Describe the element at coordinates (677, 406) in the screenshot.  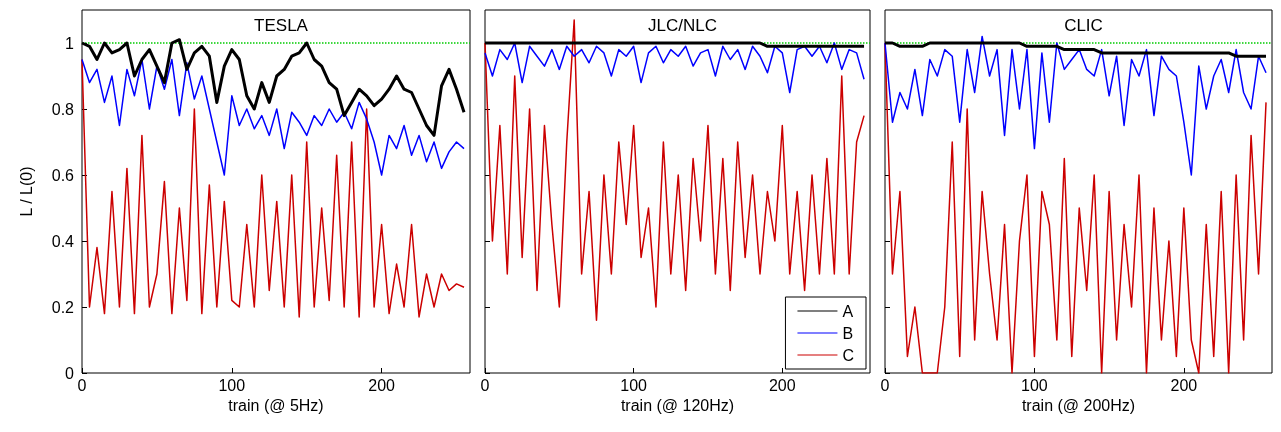
I see `x-axis-title: train (@ 120Hz)` at that location.